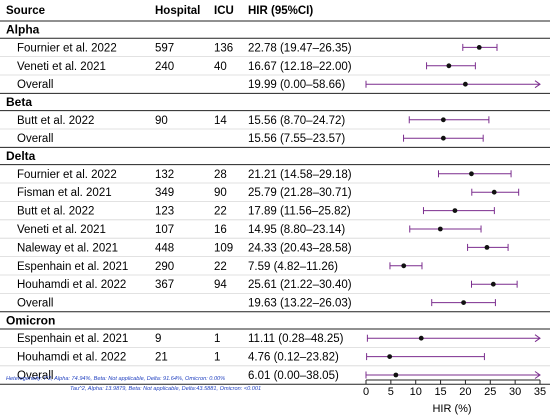 The height and width of the screenshot is (419, 550). I want to click on row-icu: 40, so click(220, 67).